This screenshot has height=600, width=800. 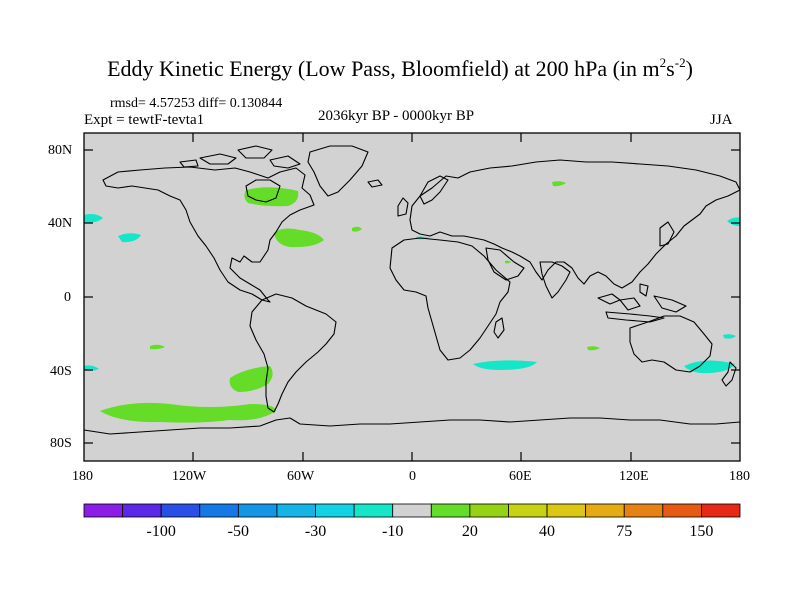 What do you see at coordinates (671, 344) in the screenshot?
I see `coastline-australia` at bounding box center [671, 344].